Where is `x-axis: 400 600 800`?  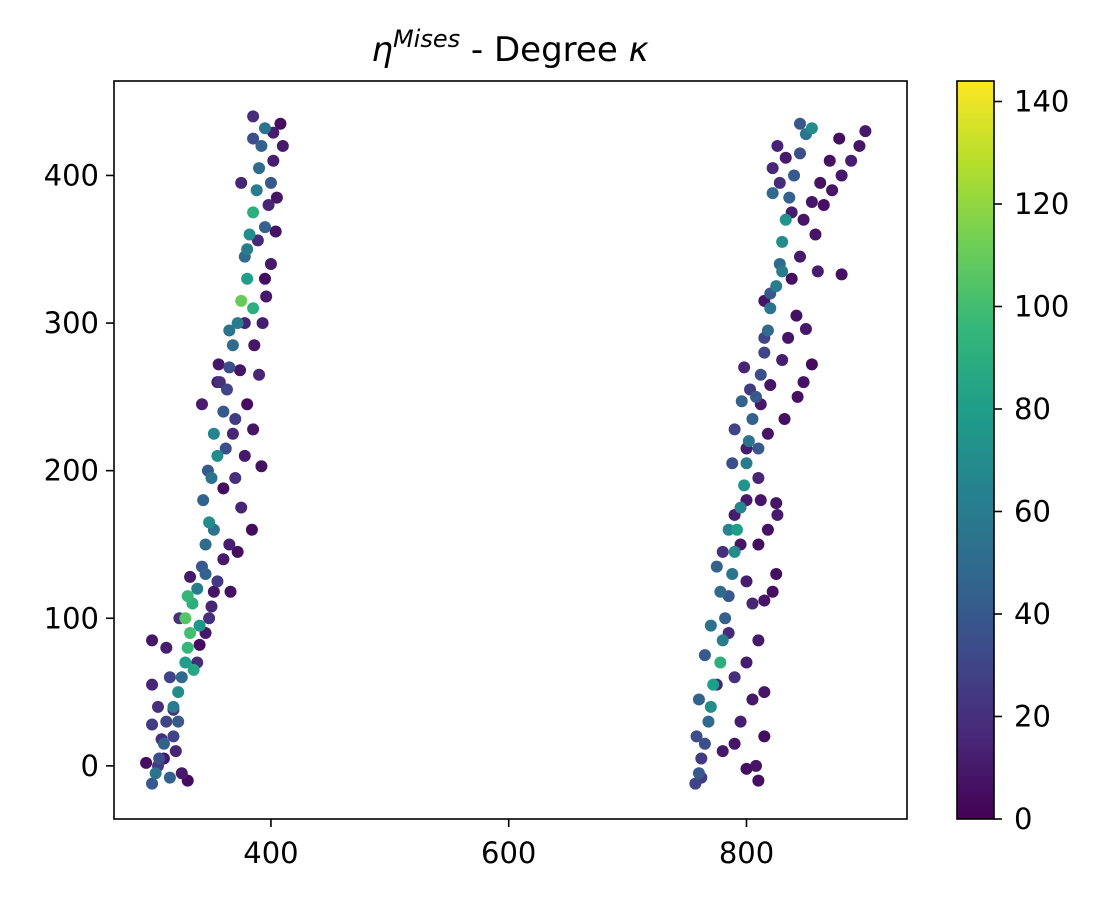 x-axis: 400 600 800 is located at coordinates (508, 844).